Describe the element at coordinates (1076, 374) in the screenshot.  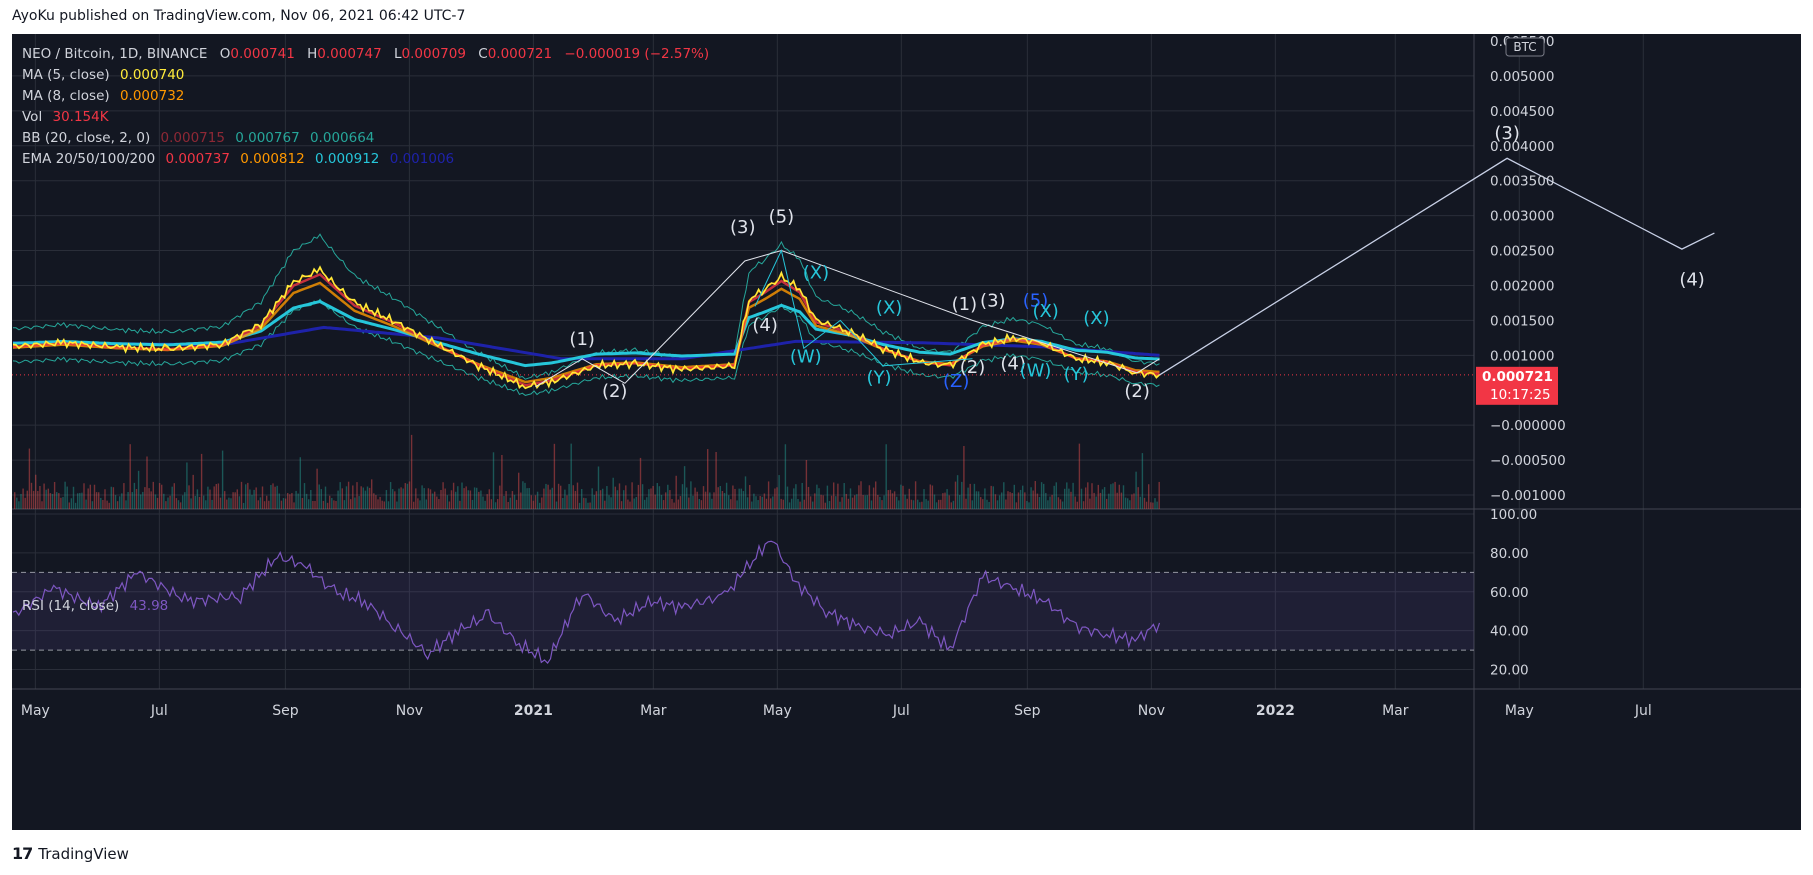
I see `wave-label: (Y)` at that location.